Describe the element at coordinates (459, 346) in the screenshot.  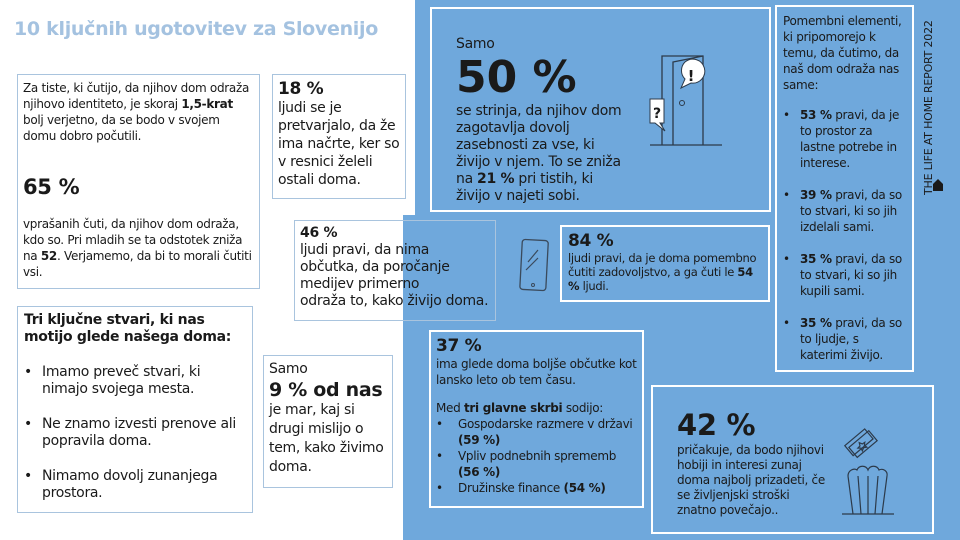
I see `better-stat: 37 %` at that location.